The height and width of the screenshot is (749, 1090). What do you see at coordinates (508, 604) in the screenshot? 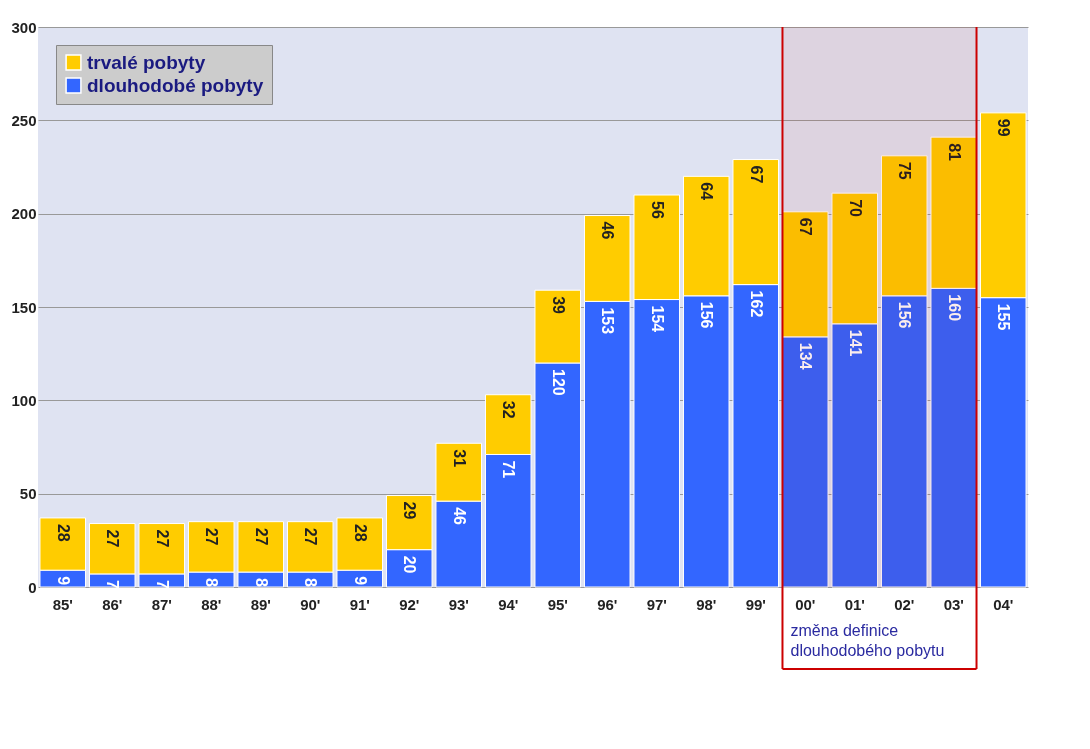
I see `x-tick-label: 94'` at bounding box center [508, 604].